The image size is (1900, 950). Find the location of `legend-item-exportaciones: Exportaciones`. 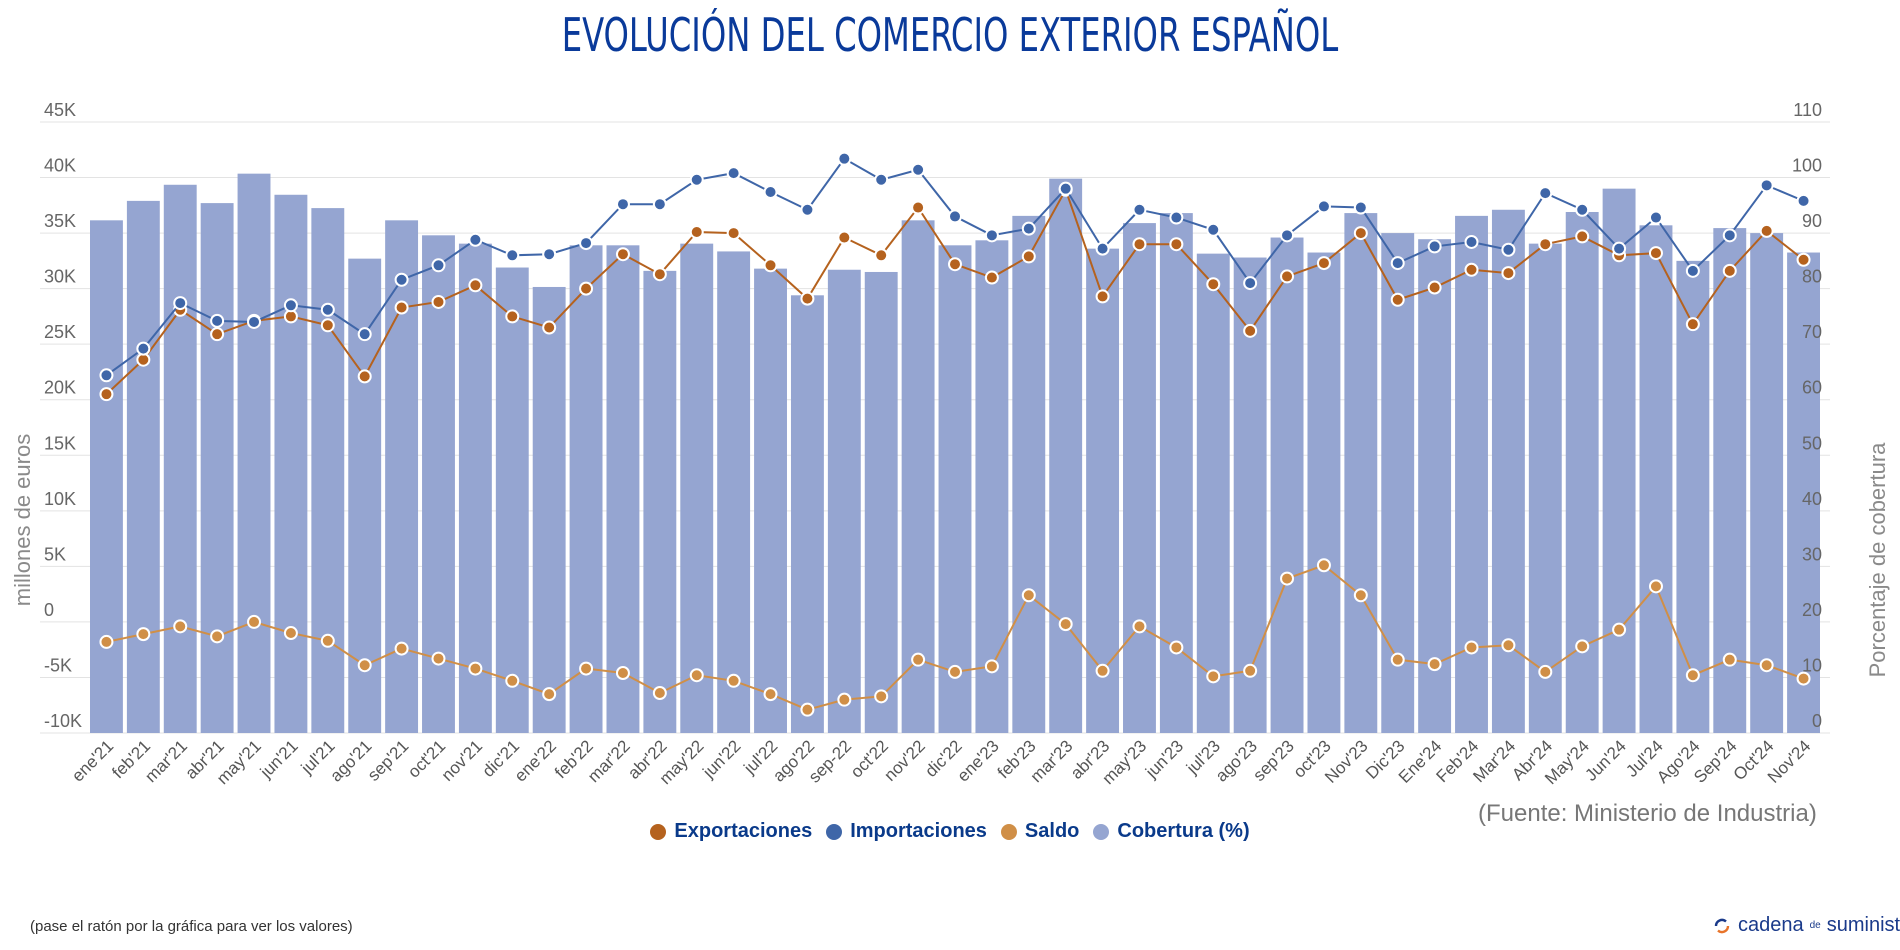

legend-item-exportaciones: Exportaciones is located at coordinates (731, 831).